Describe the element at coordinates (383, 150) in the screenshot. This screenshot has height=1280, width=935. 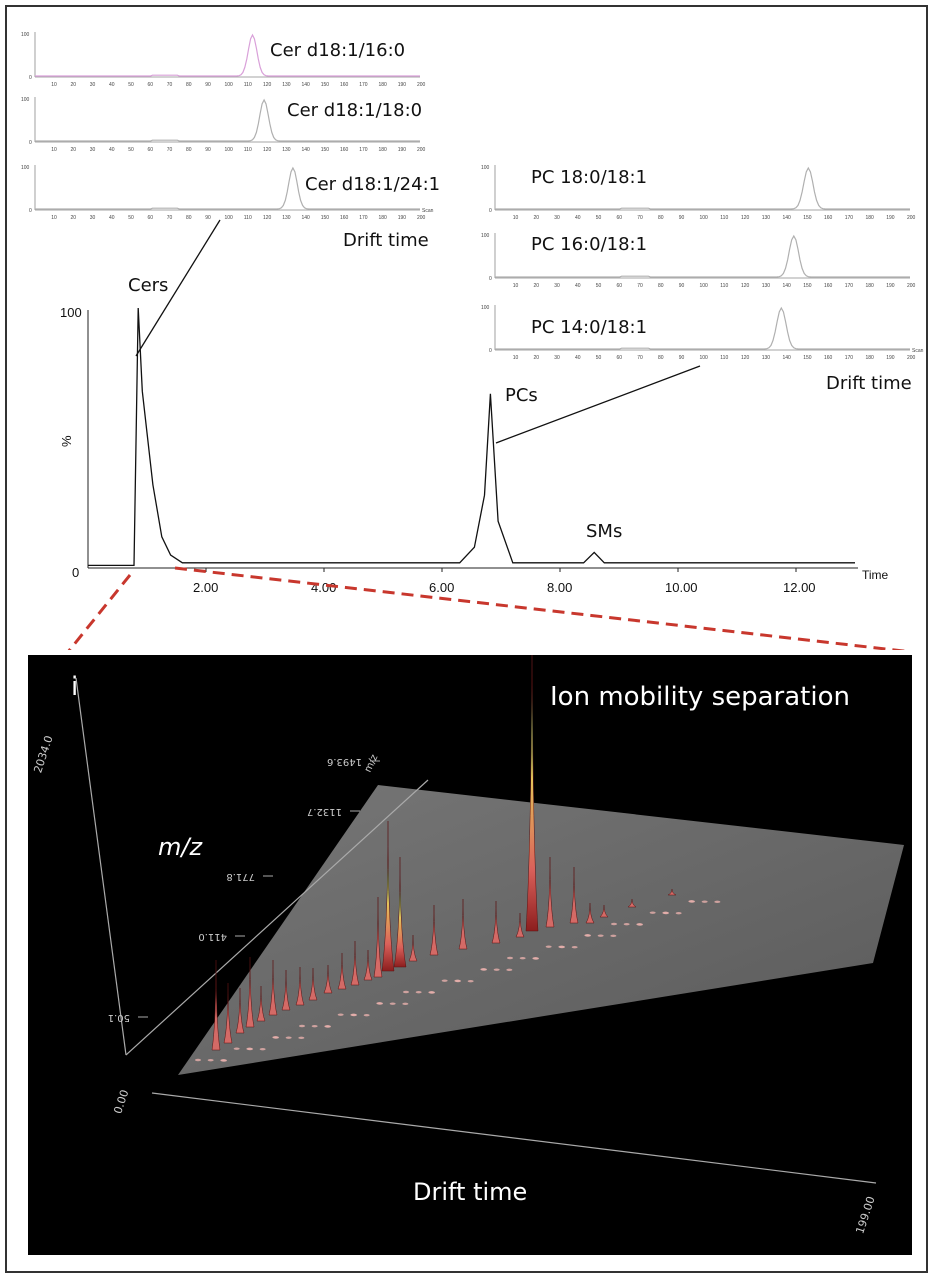
I see `inset-x-tick: 180` at that location.